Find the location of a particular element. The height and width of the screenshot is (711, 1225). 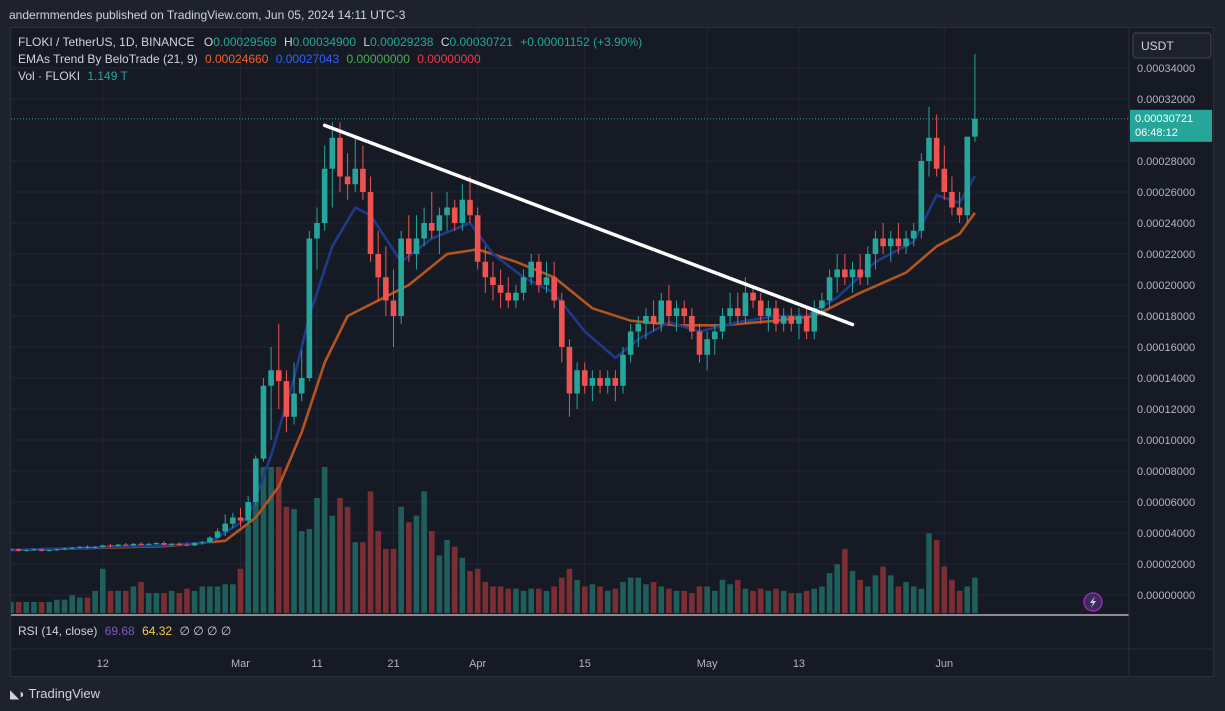

lightning-icon is located at coordinates (1093, 602).